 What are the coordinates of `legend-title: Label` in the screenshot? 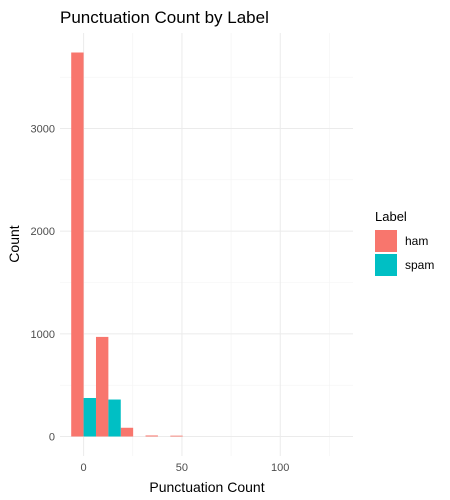 It's located at (391, 216).